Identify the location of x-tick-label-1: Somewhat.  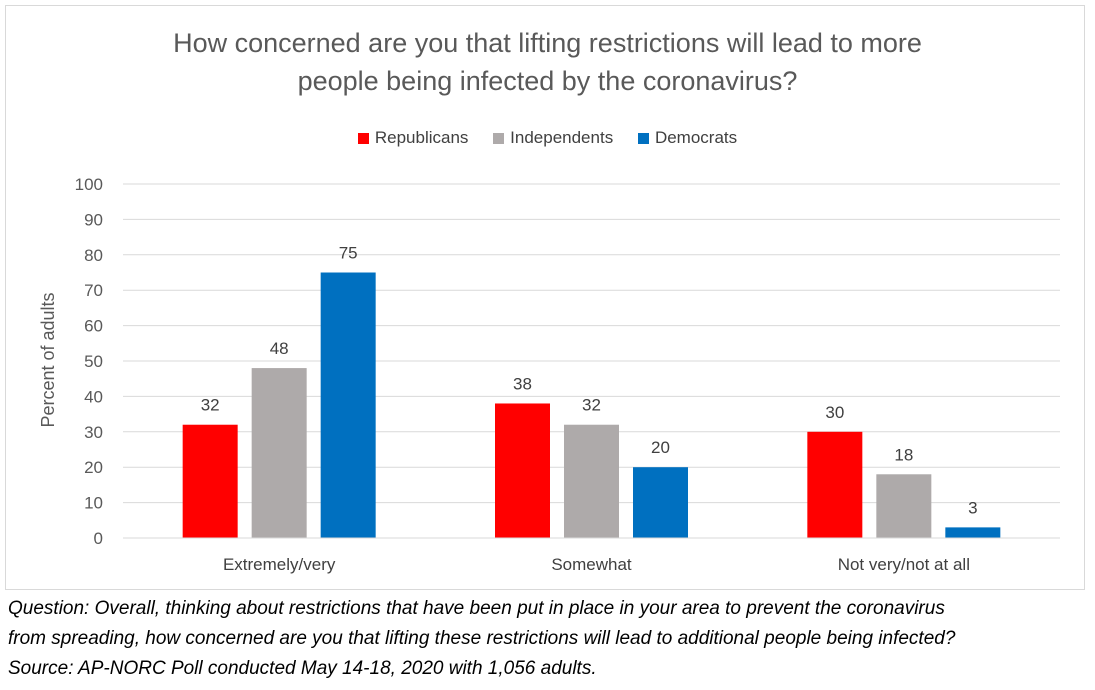
(591, 564).